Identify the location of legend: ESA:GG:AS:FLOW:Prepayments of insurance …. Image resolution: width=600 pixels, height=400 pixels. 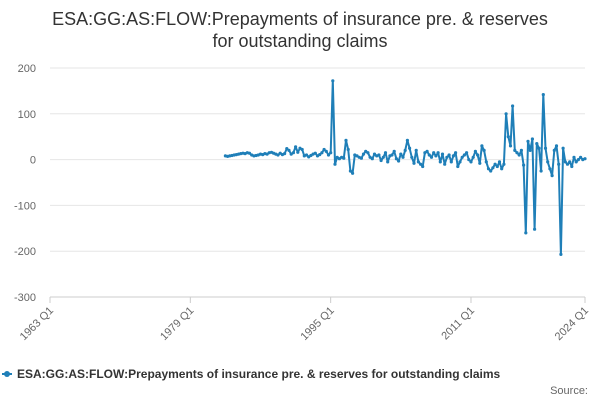
(251, 374).